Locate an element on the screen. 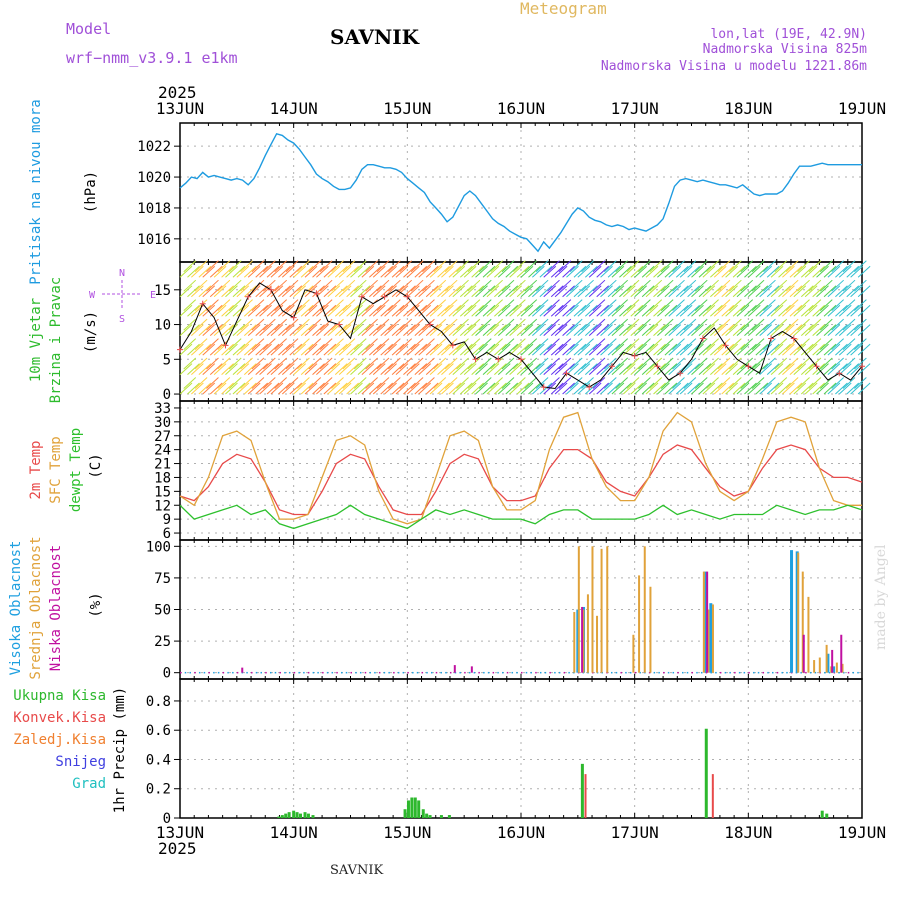  x-tick-label-top: 19JUN is located at coordinates (862, 108).